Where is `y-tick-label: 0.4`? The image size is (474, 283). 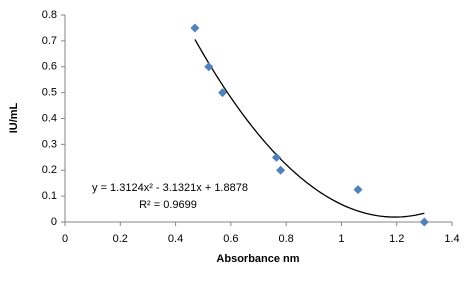
y-tick-label: 0.4 is located at coordinates (49, 118).